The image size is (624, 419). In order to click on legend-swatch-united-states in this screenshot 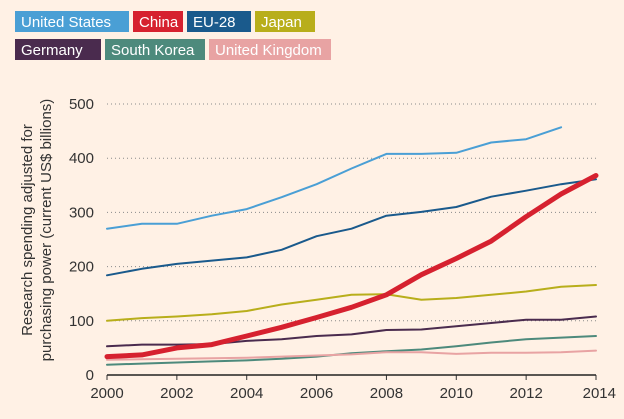, I will do `click(72, 21)`.